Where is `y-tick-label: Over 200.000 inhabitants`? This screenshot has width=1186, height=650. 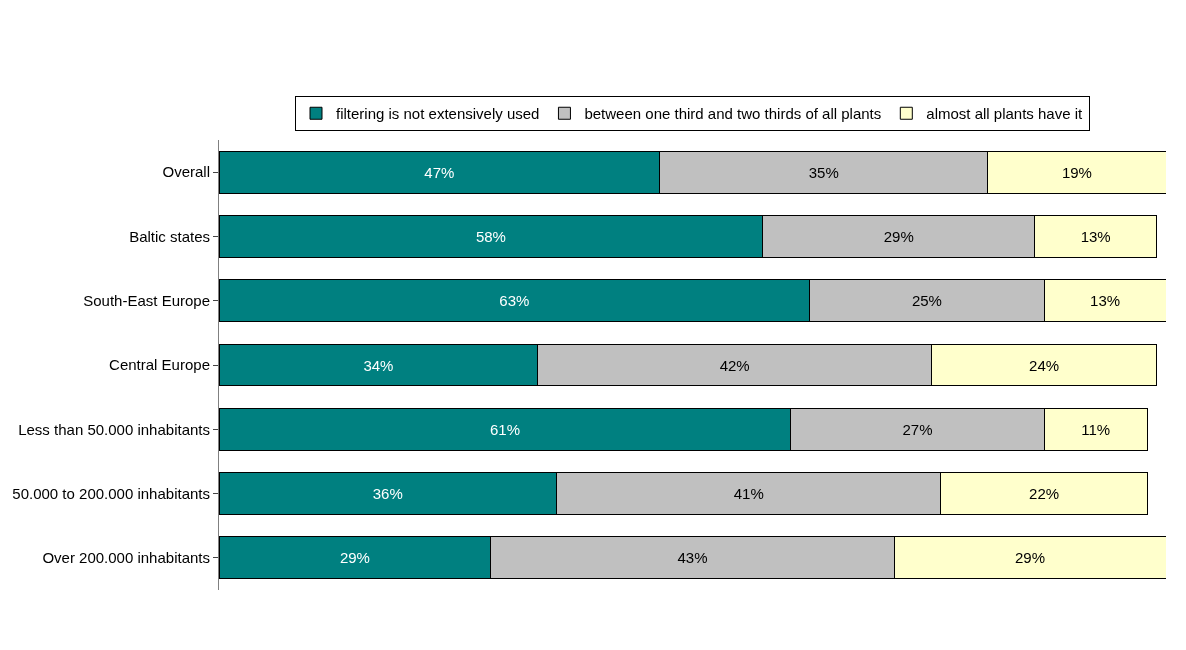 y-tick-label: Over 200.000 inhabitants is located at coordinates (126, 558).